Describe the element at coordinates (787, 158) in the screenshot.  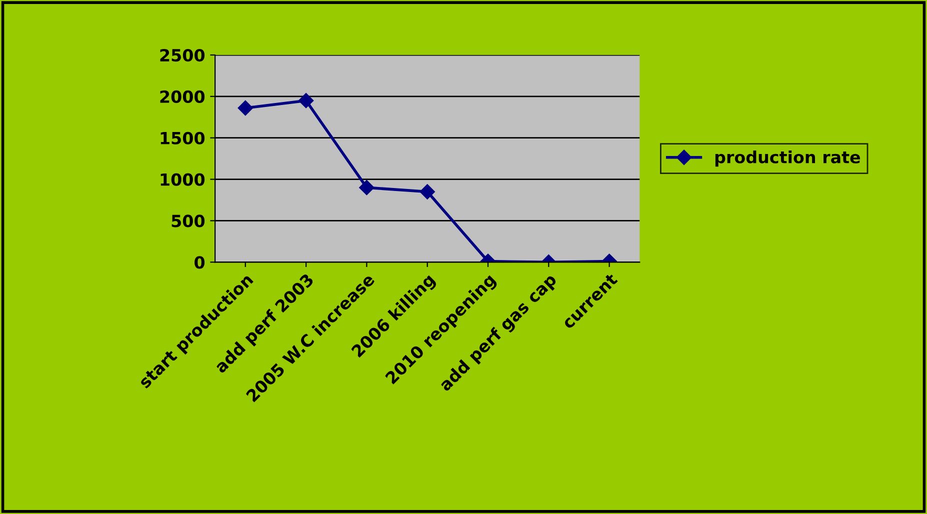
I see `legend-label: production rate` at that location.